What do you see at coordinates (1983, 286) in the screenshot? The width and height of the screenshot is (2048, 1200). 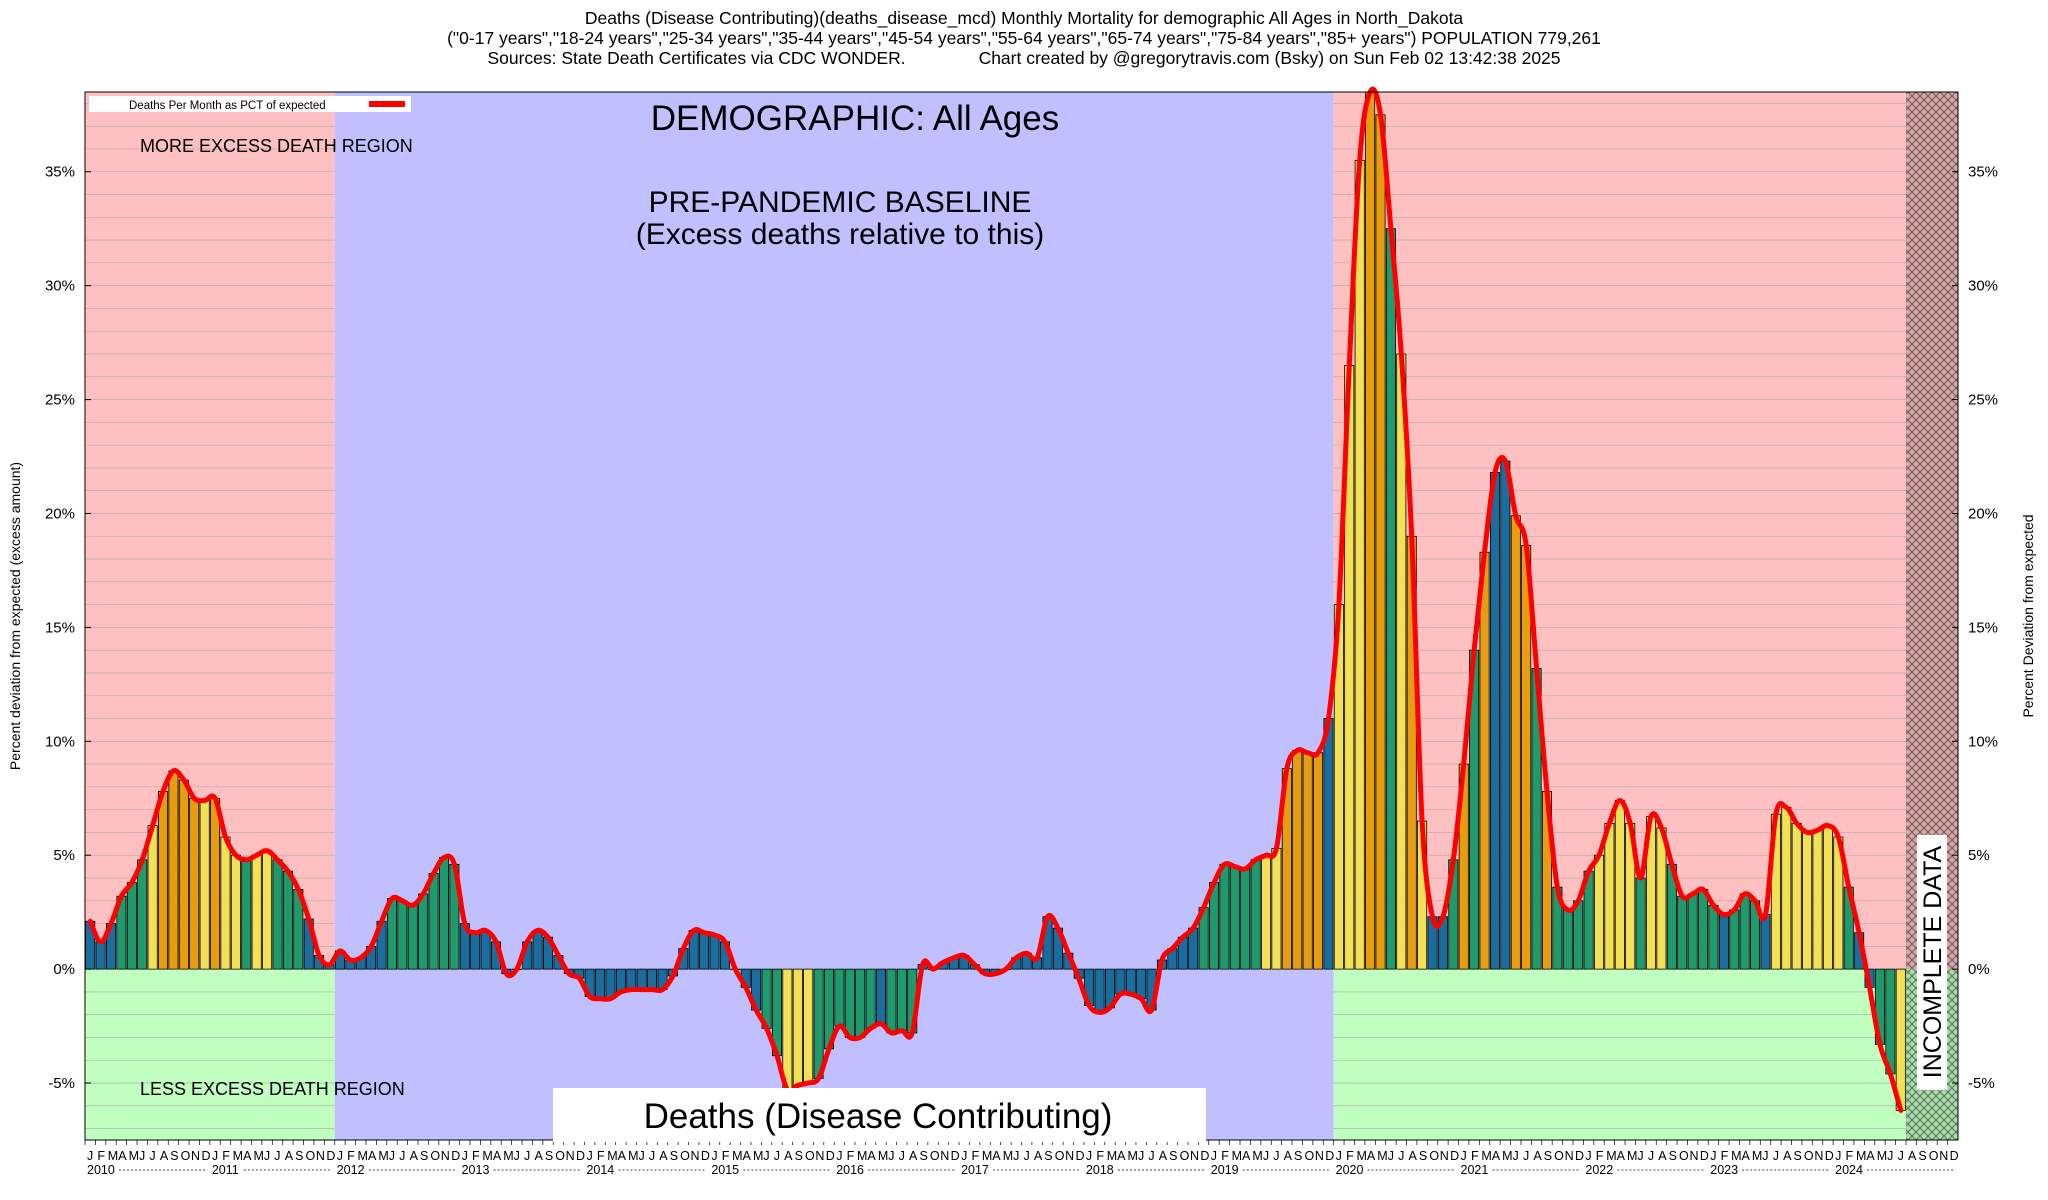 I see `y-tick-label-right: 30%` at bounding box center [1983, 286].